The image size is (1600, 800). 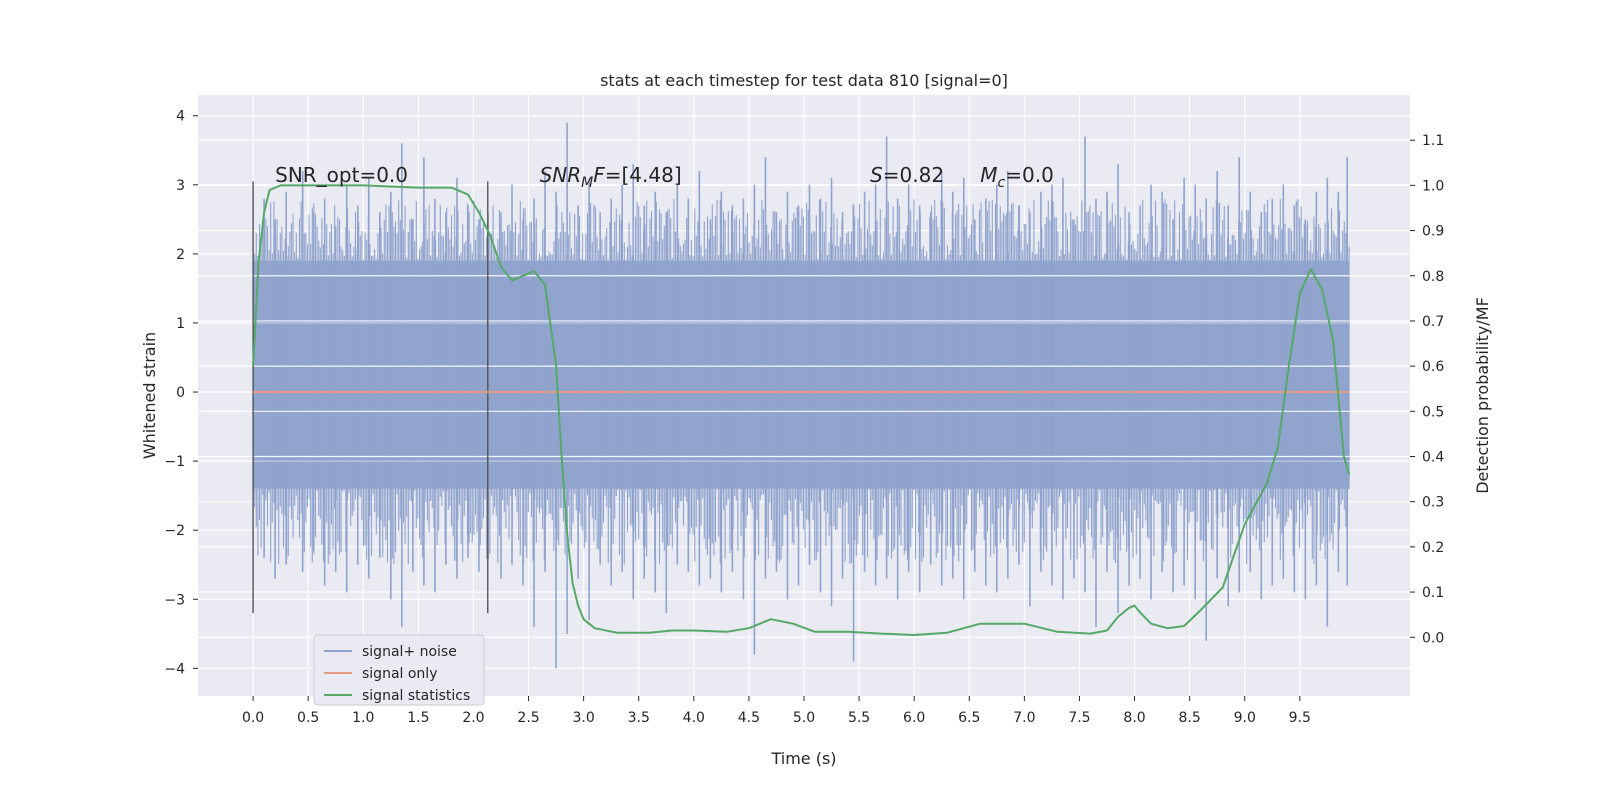 What do you see at coordinates (308, 718) in the screenshot?
I see `x-tick-label: 0.5` at bounding box center [308, 718].